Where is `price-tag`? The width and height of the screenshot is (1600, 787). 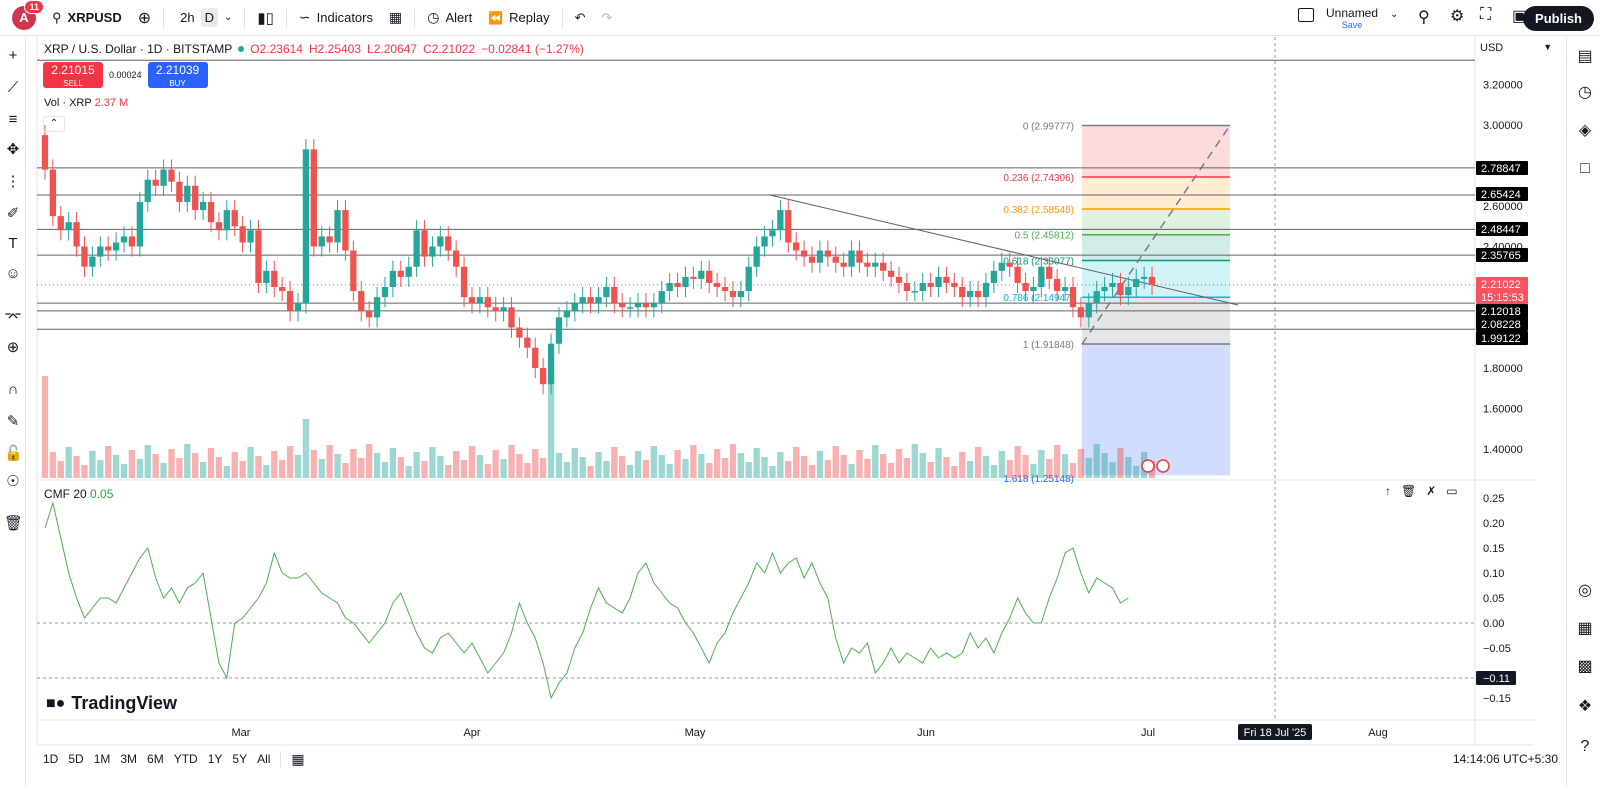
price-tag is located at coordinates (1502, 255).